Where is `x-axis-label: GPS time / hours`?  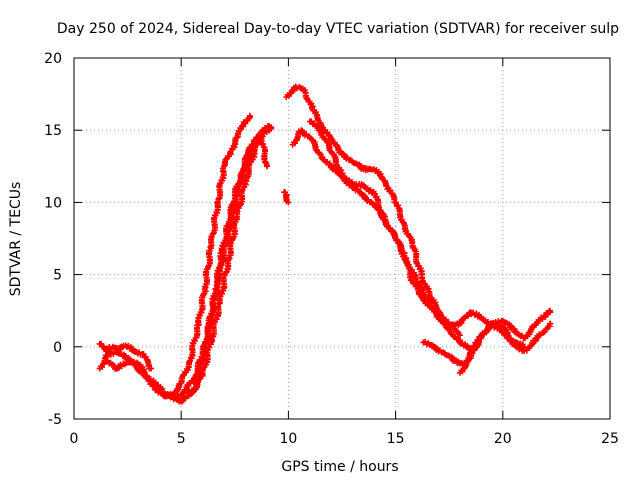
x-axis-label: GPS time / hours is located at coordinates (339, 467).